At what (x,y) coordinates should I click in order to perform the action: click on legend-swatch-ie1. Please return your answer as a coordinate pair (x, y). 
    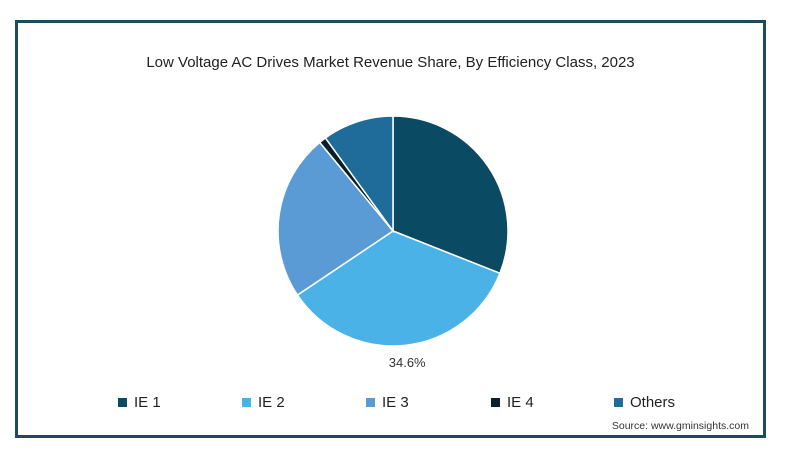
    Looking at the image, I should click on (122, 402).